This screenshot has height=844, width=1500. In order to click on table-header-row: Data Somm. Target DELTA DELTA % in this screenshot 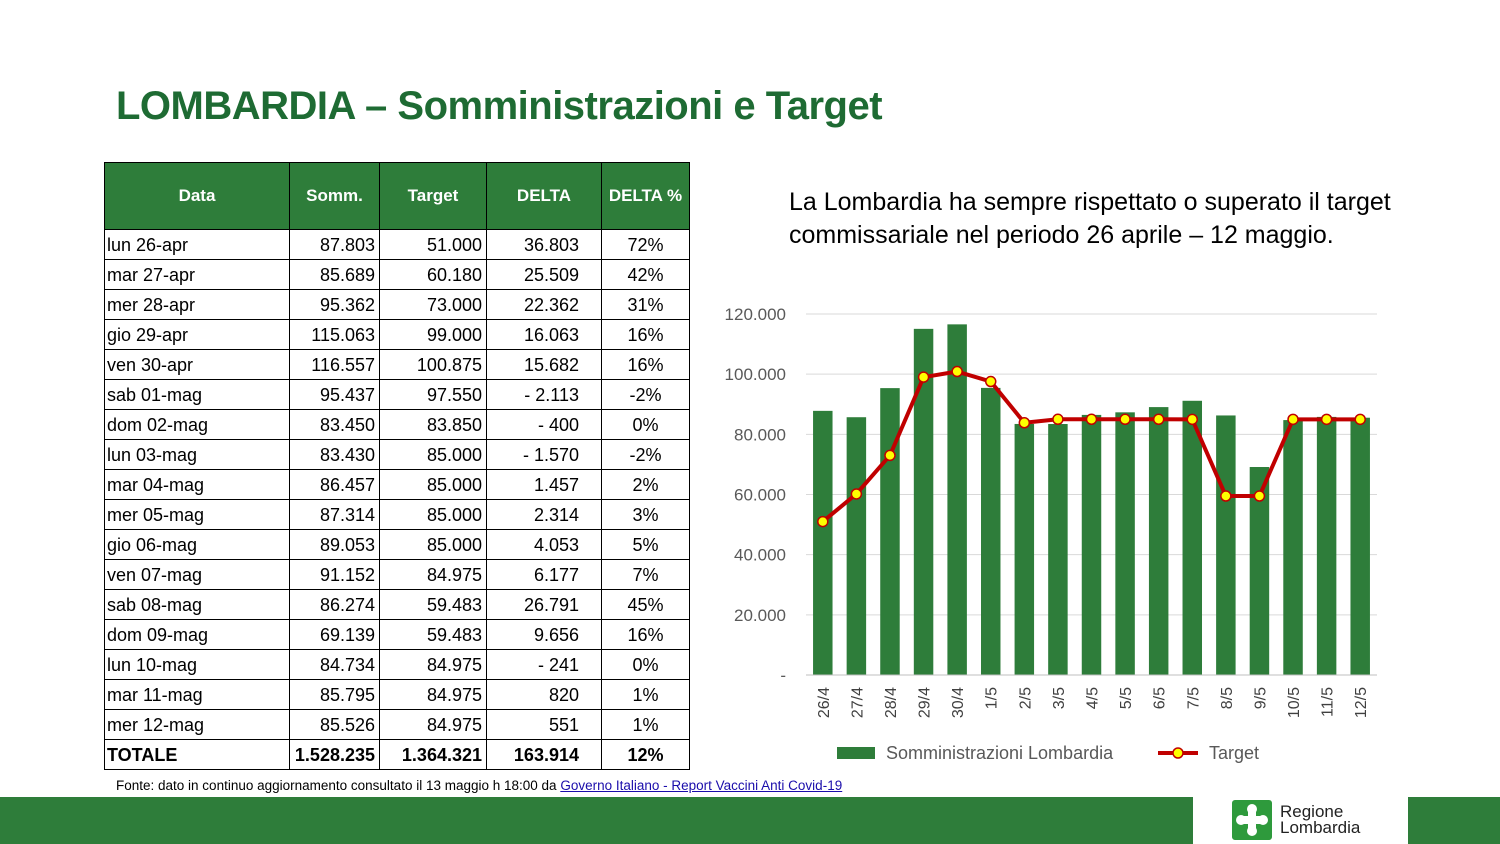, I will do `click(397, 196)`.